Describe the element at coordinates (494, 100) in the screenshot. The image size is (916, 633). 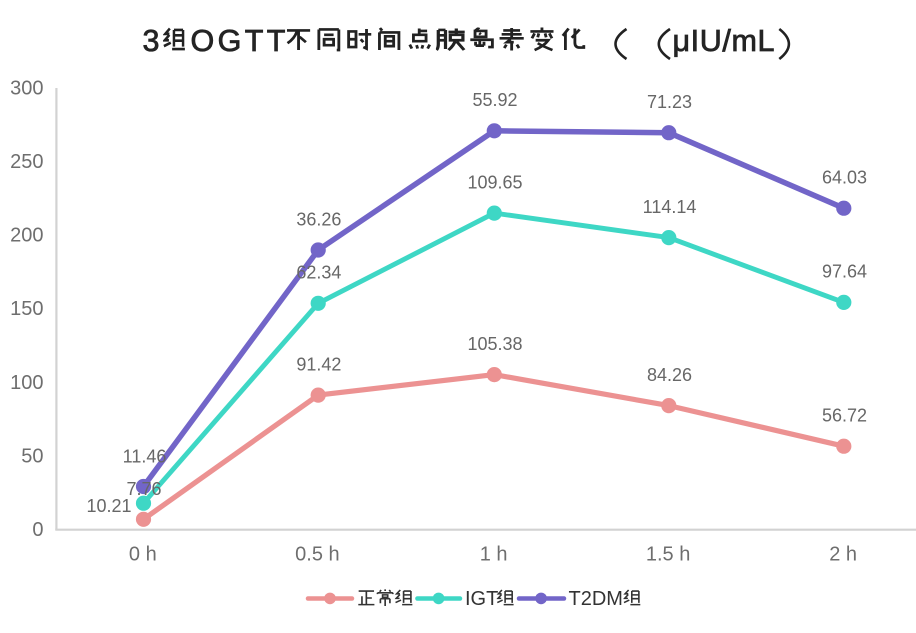
I see `svg-text: 55.92` at that location.